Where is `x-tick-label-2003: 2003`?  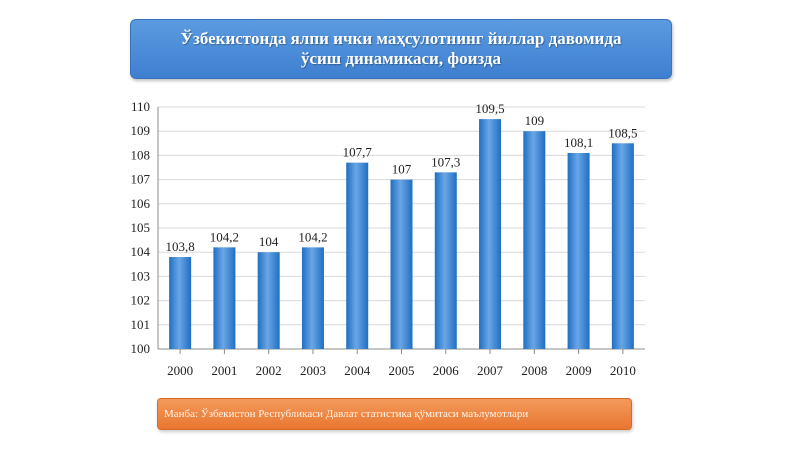 x-tick-label-2003: 2003 is located at coordinates (313, 370).